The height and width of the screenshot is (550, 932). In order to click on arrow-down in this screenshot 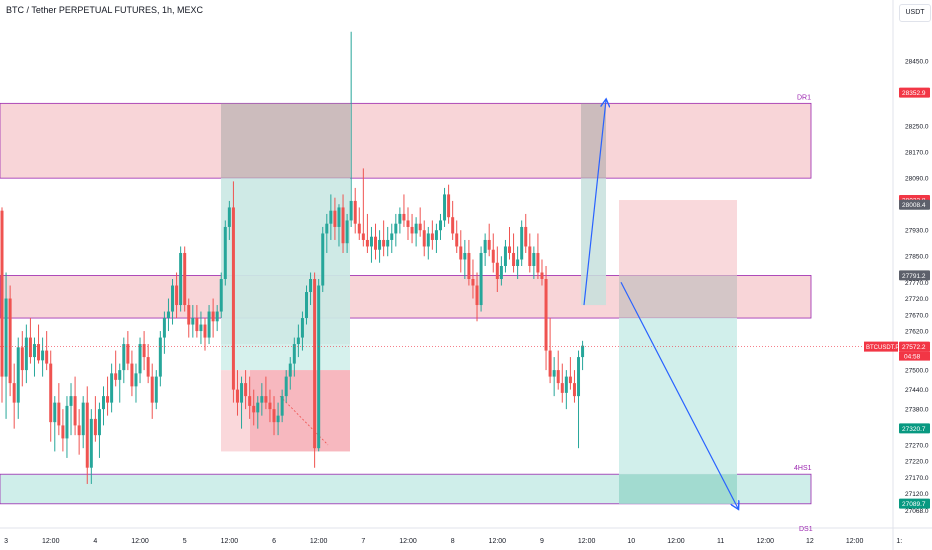, I will do `click(679, 394)`.